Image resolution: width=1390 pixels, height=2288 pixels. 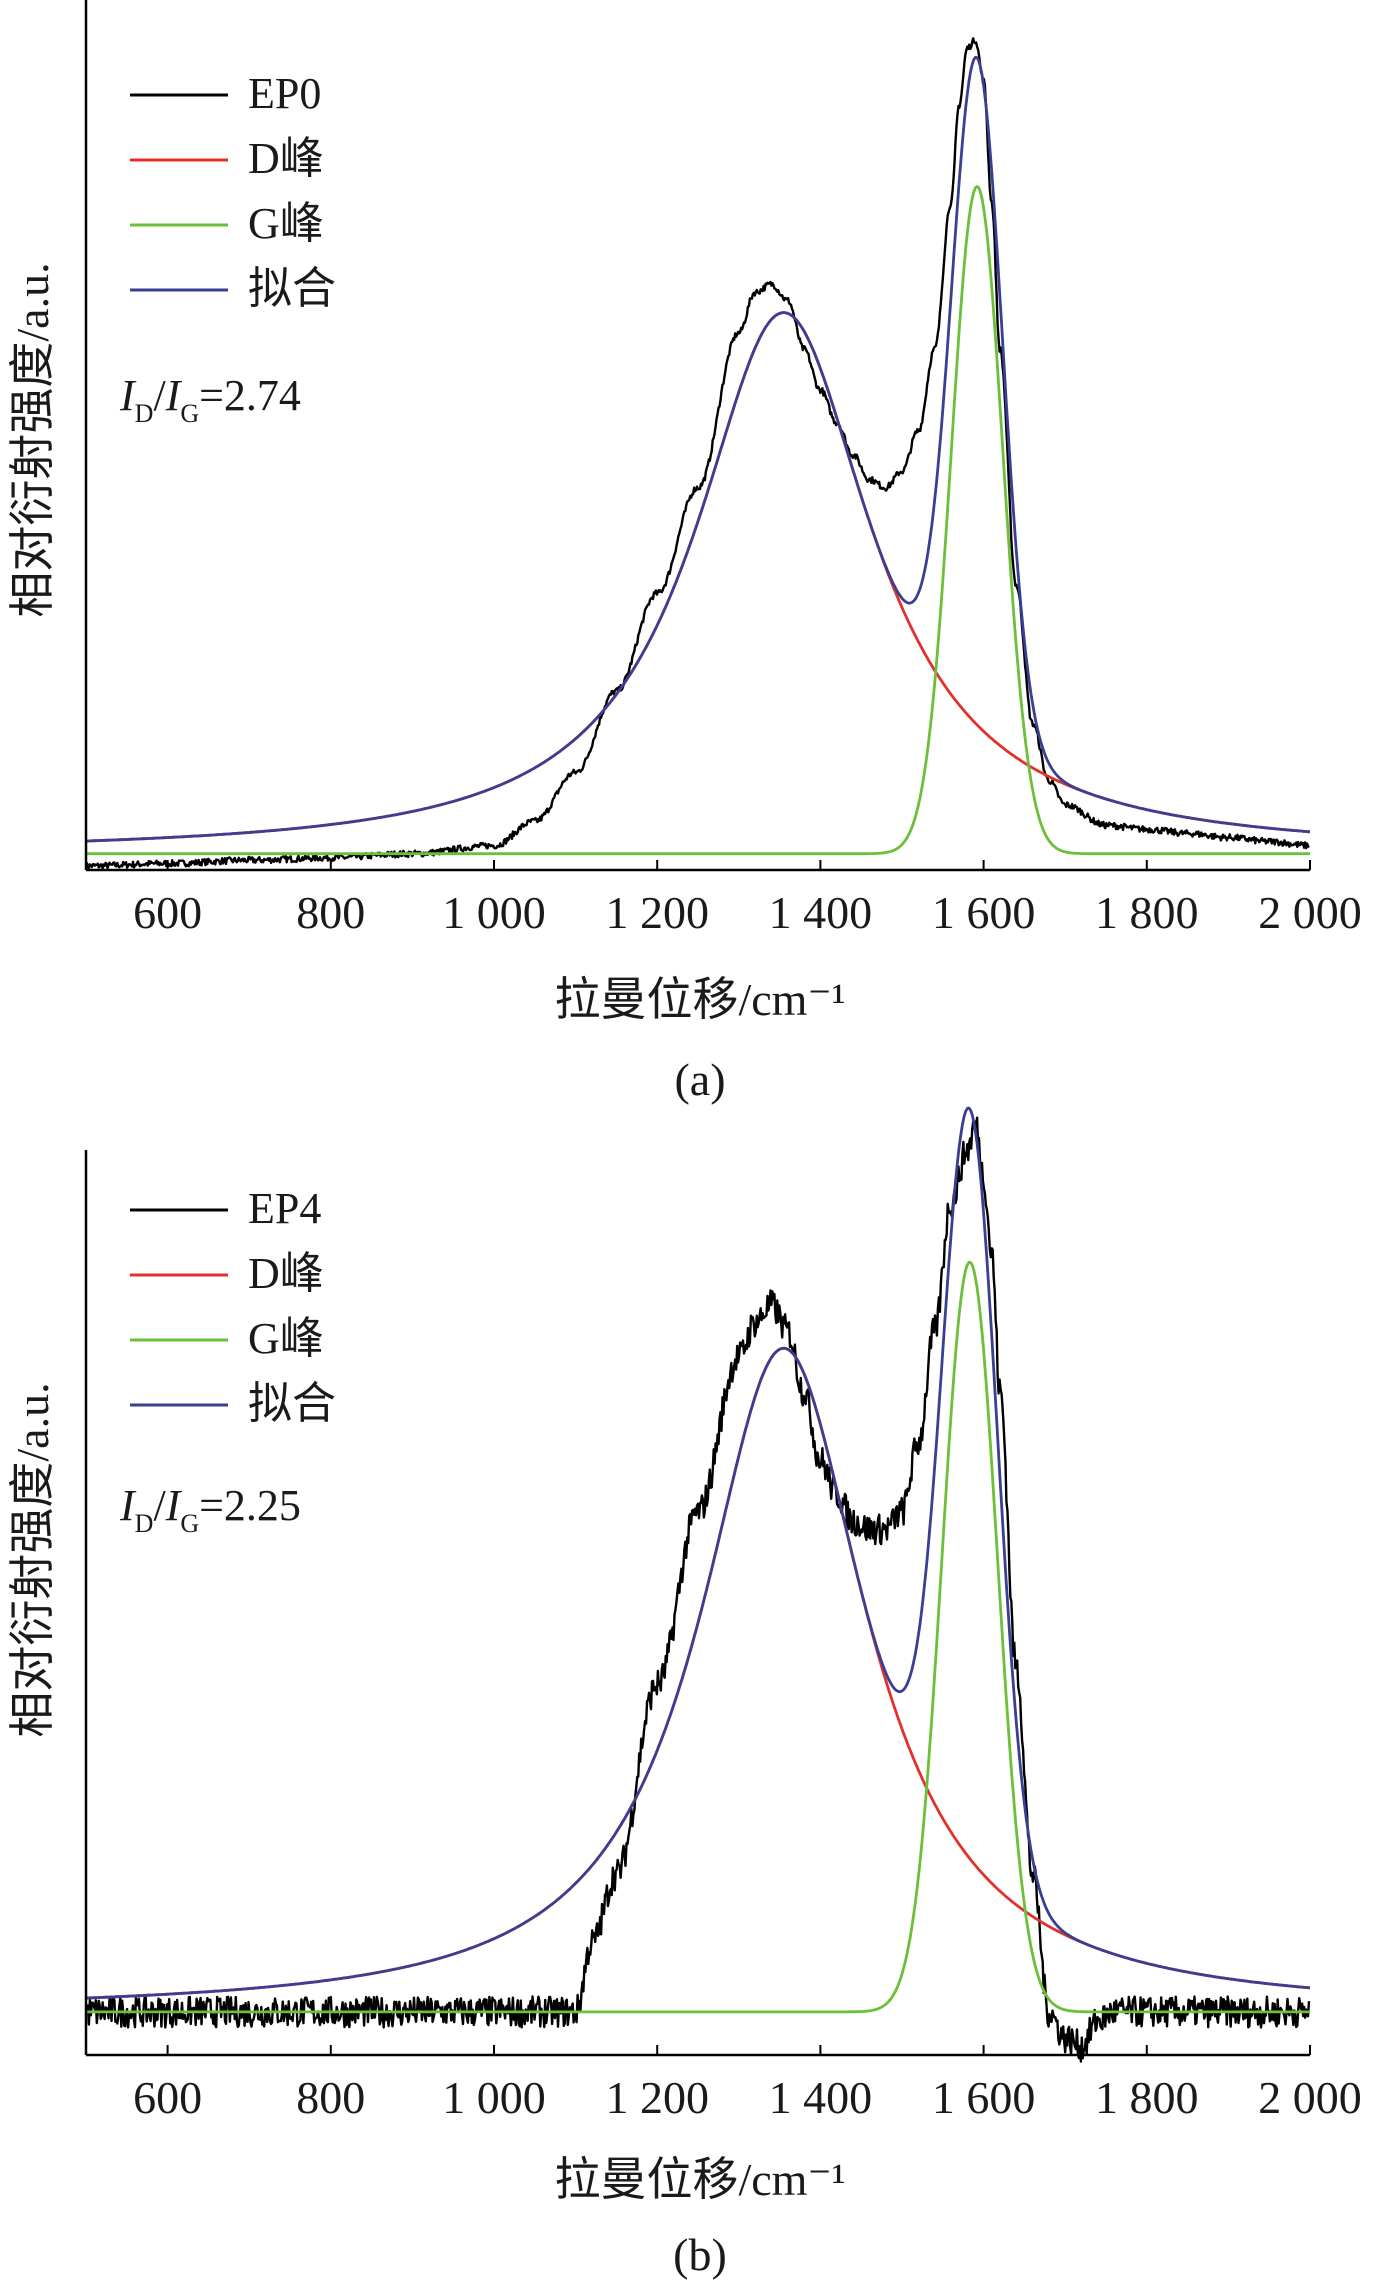 What do you see at coordinates (284, 93) in the screenshot?
I see `legend-label-ep0: EP0` at bounding box center [284, 93].